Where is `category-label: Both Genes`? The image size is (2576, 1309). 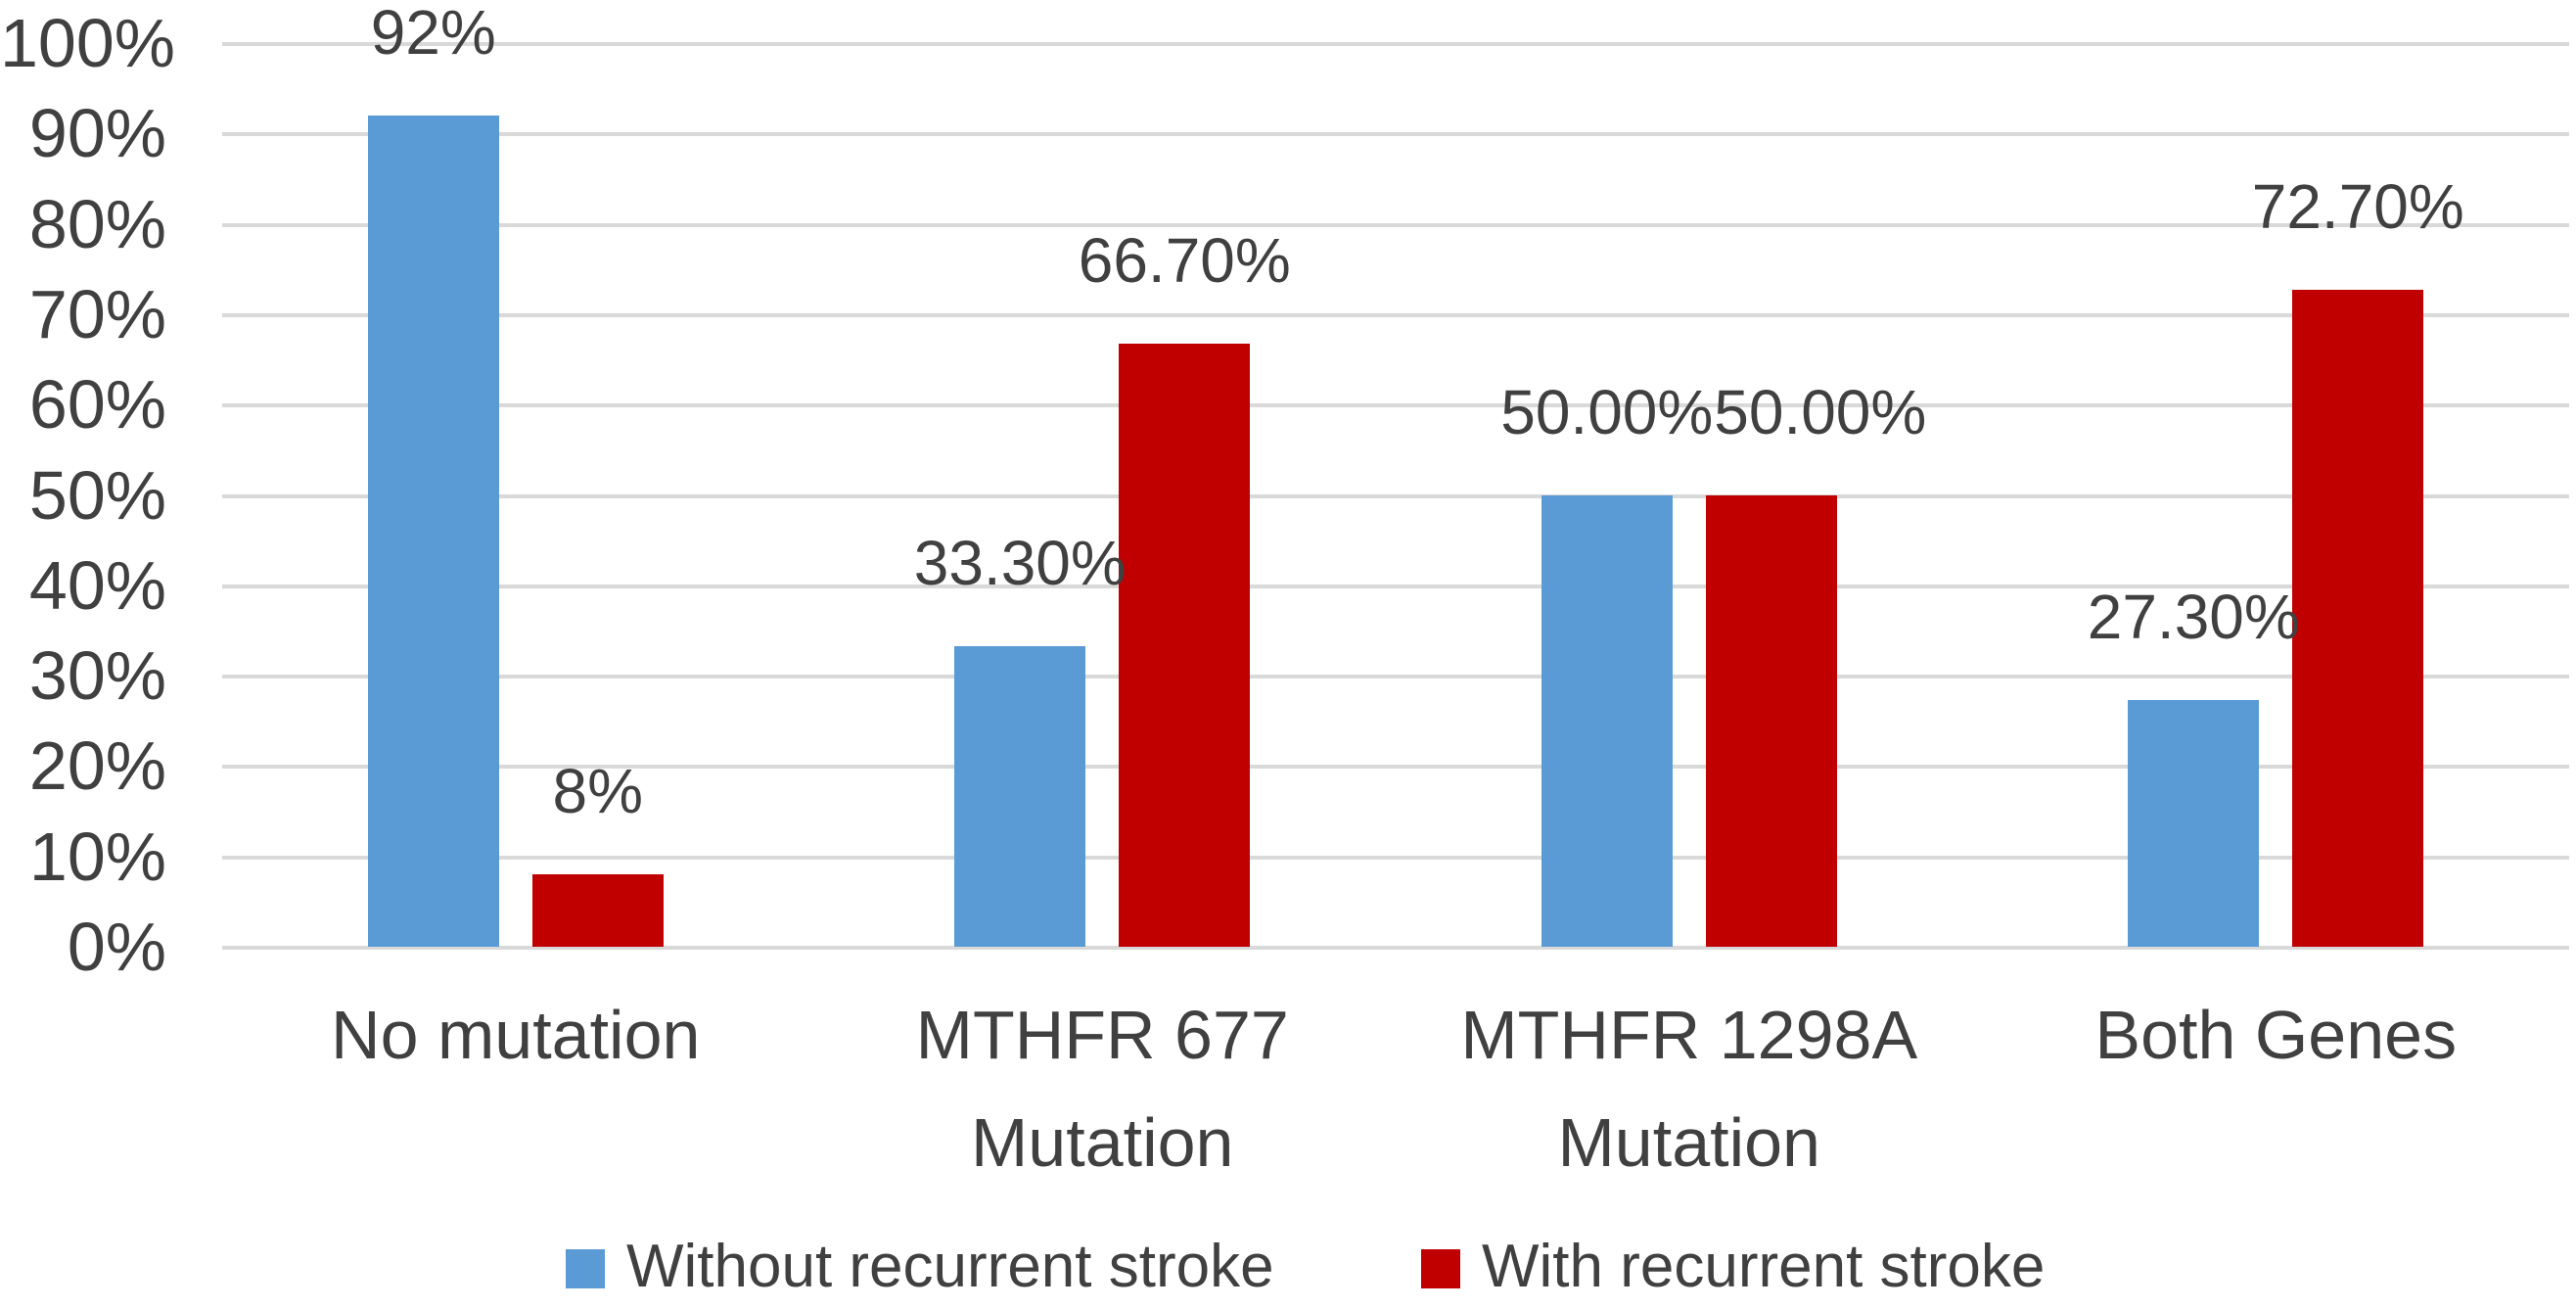
category-label: Both Genes is located at coordinates (2269, 1035).